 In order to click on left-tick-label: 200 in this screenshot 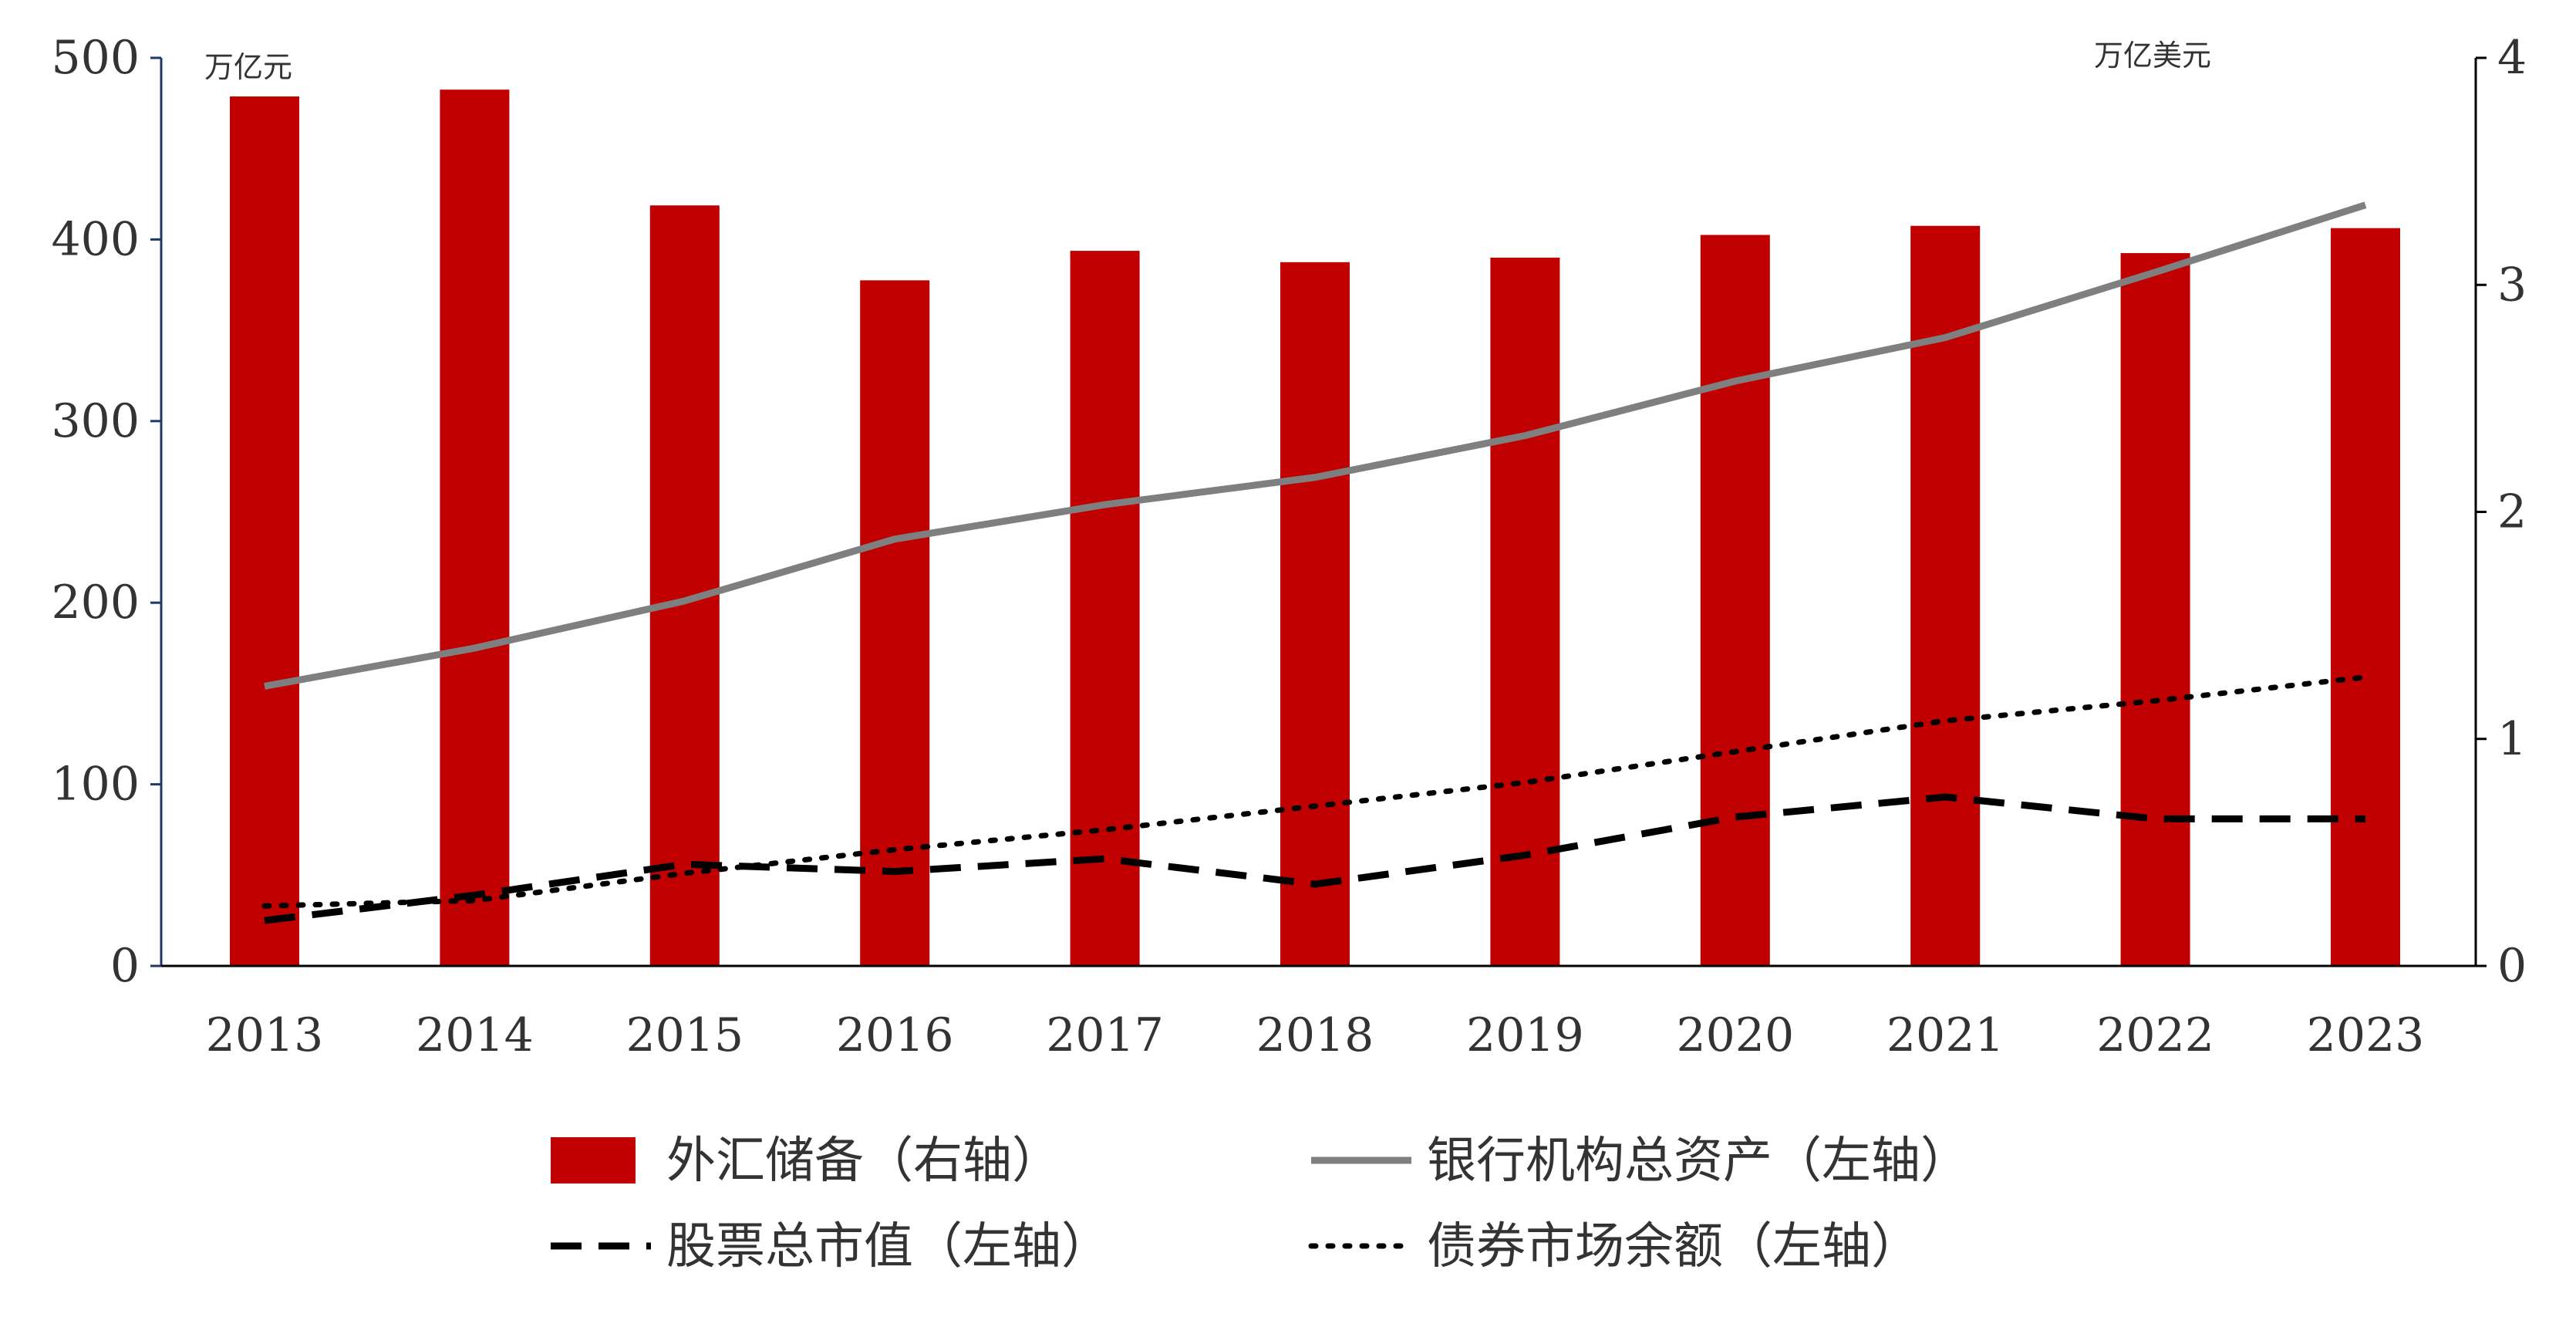, I will do `click(95, 603)`.